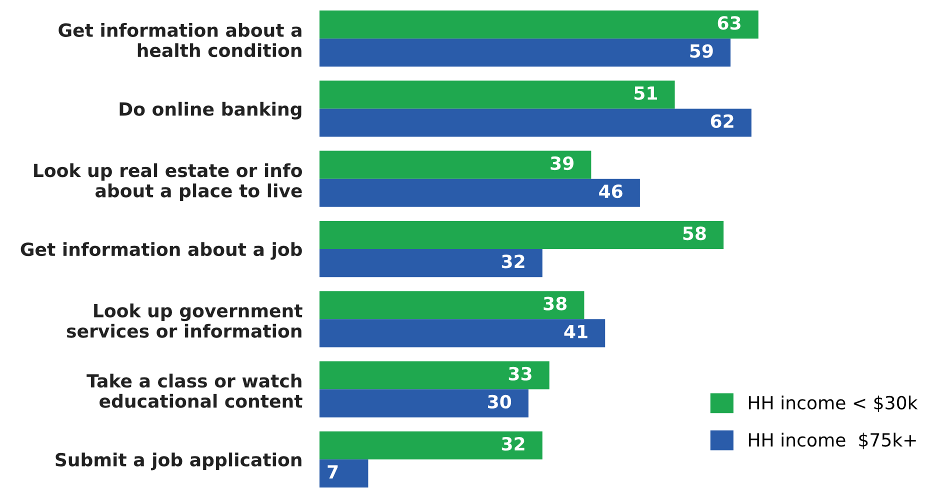 The height and width of the screenshot is (491, 934). What do you see at coordinates (161, 251) in the screenshot?
I see `y-tick-label: Get information about a job` at bounding box center [161, 251].